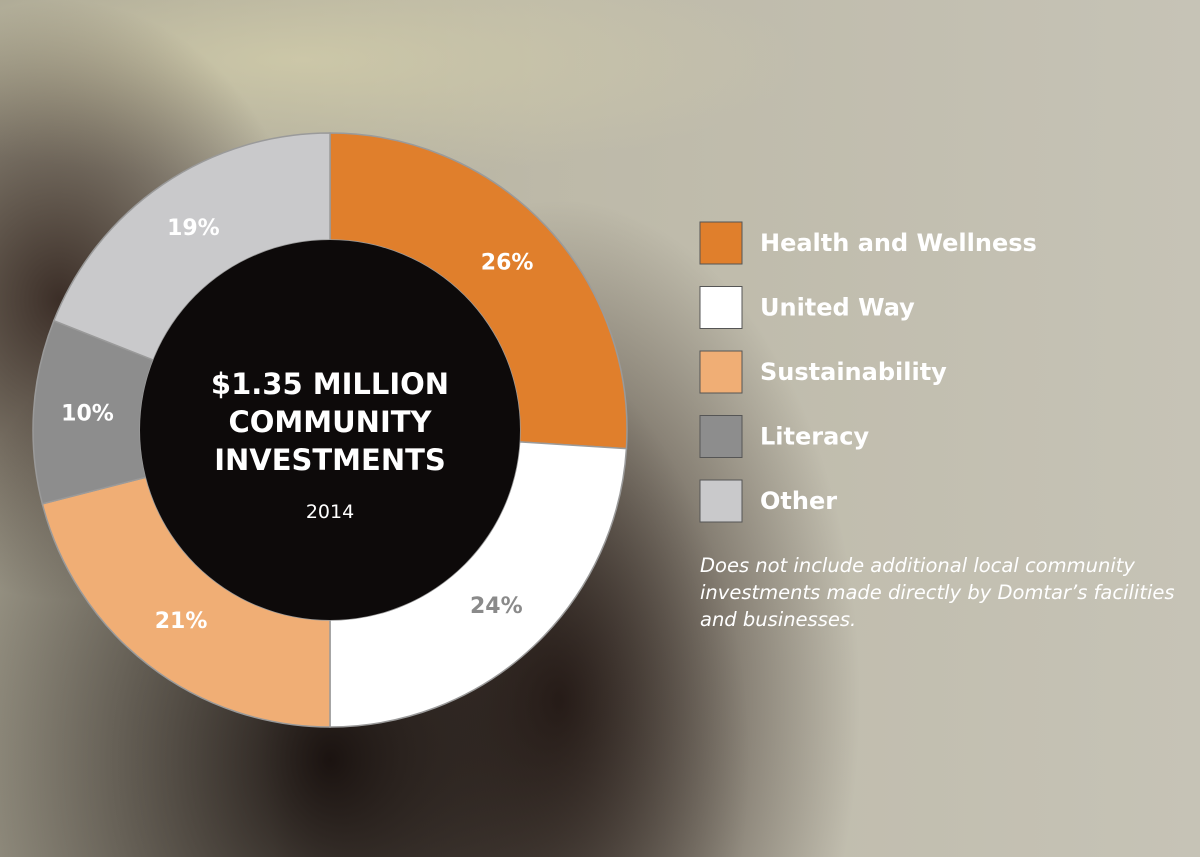 This screenshot has width=1200, height=857. What do you see at coordinates (853, 372) in the screenshot?
I see `legend-label: Sustainability` at bounding box center [853, 372].